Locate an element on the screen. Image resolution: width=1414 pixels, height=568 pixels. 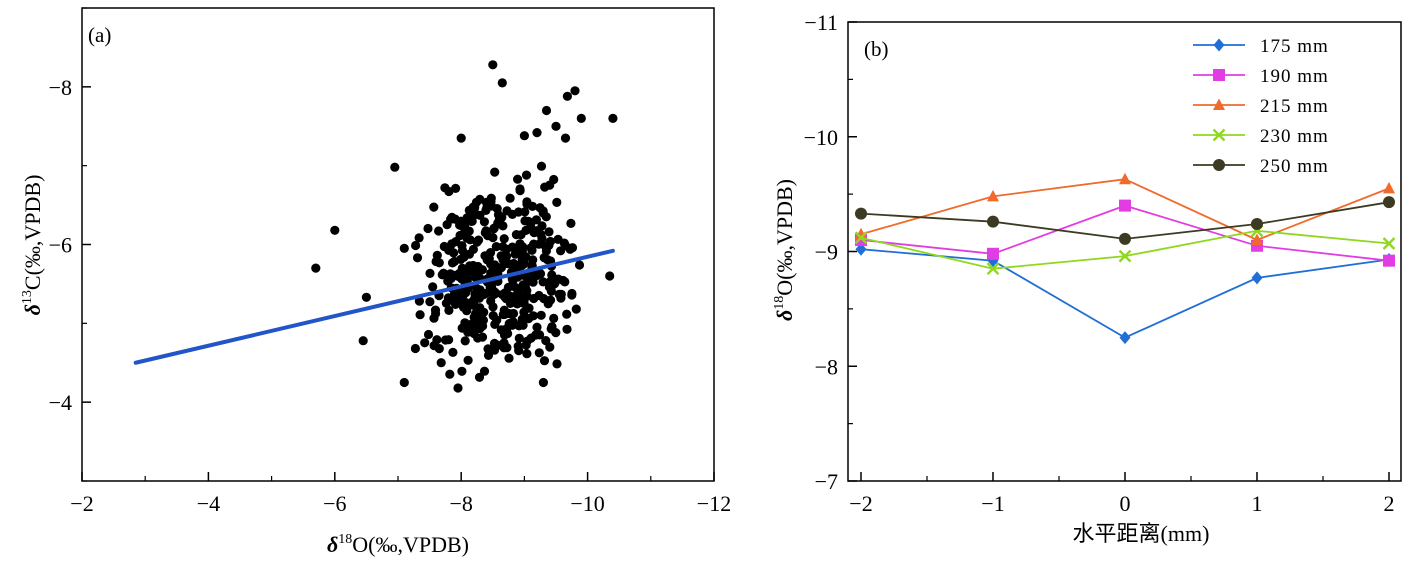
y-tick-label: −8 is located at coordinates (60, 87).